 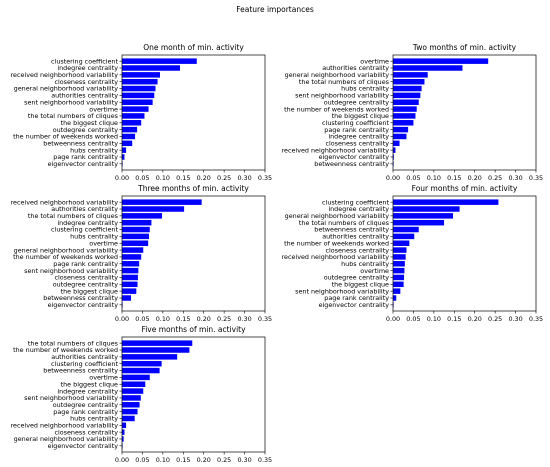 What do you see at coordinates (193, 329) in the screenshot?
I see `panel-title: Five months of min. activity` at bounding box center [193, 329].